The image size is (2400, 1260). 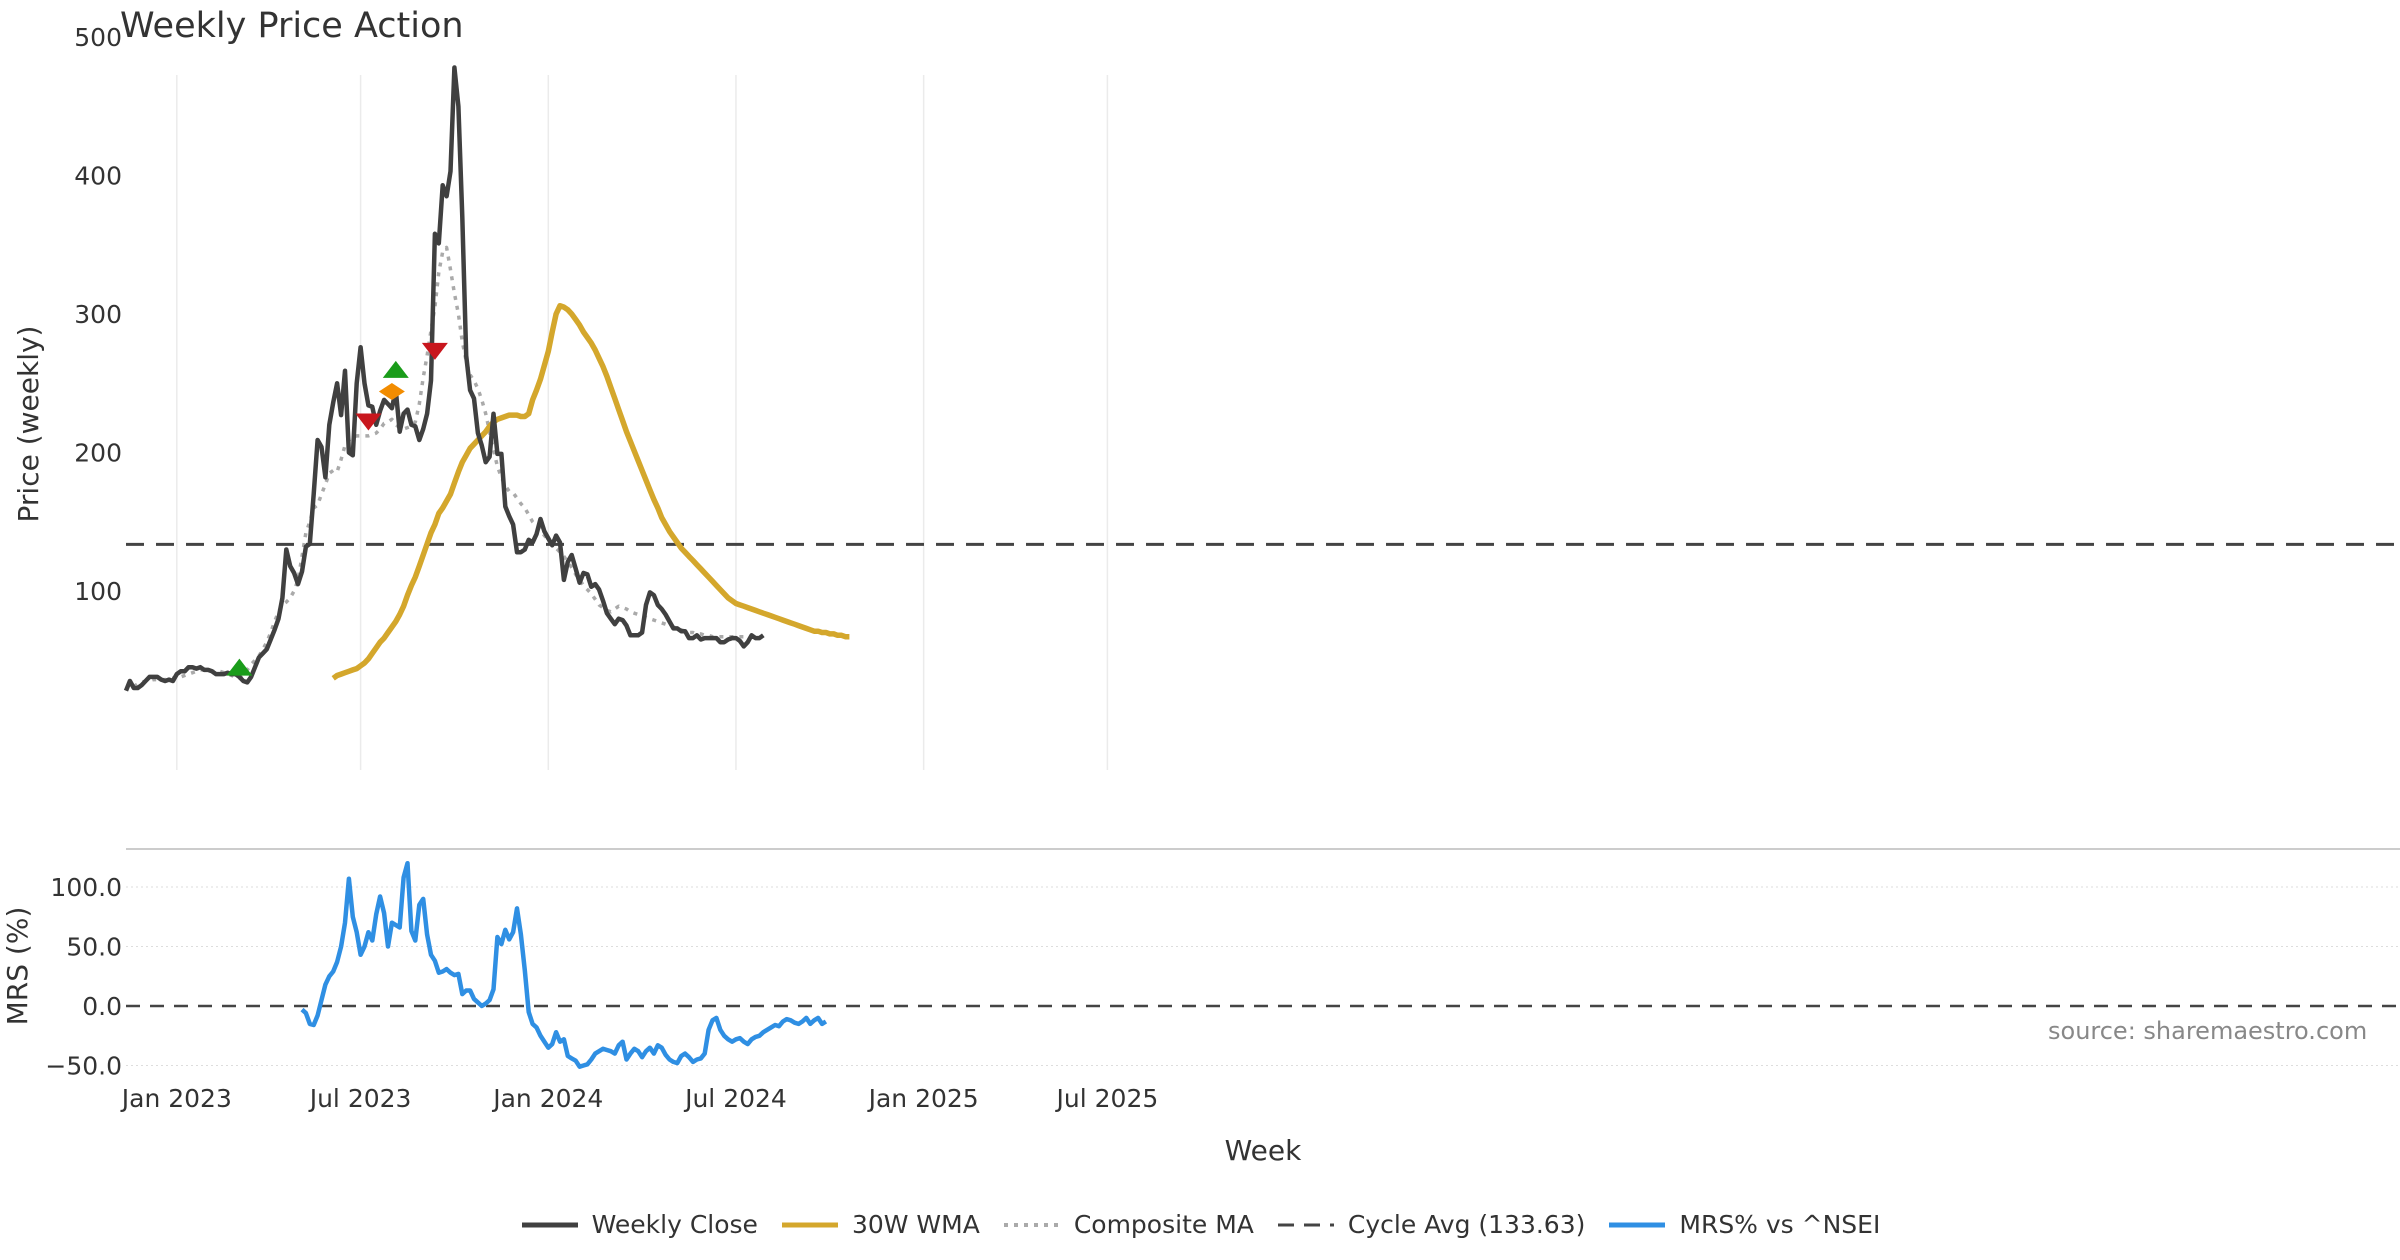 I want to click on x-tick-label: Jan 2024, so click(x=547, y=1098).